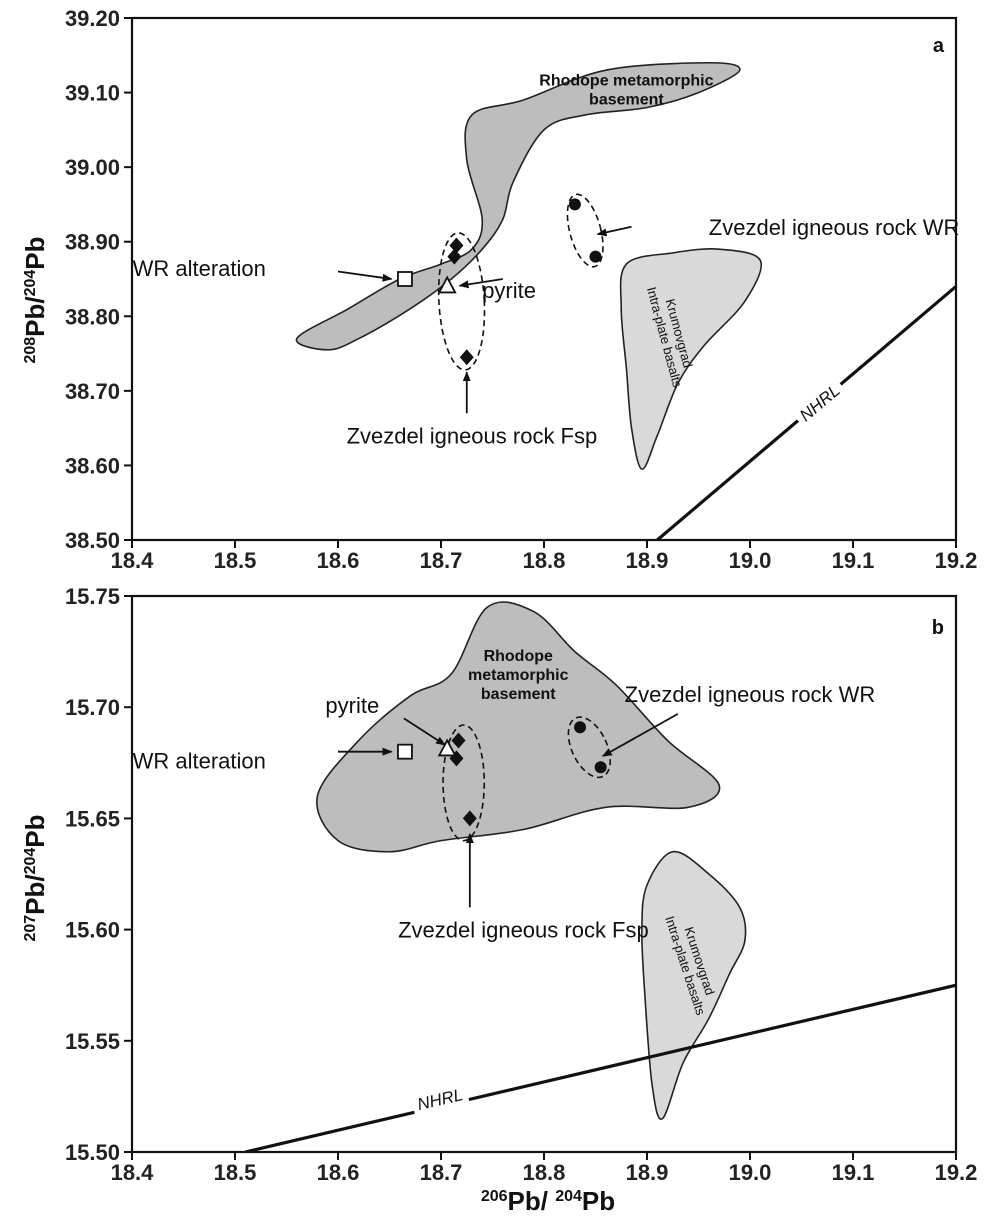  I want to click on y-axis-title: 207Pb/204Pb, so click(35, 877).